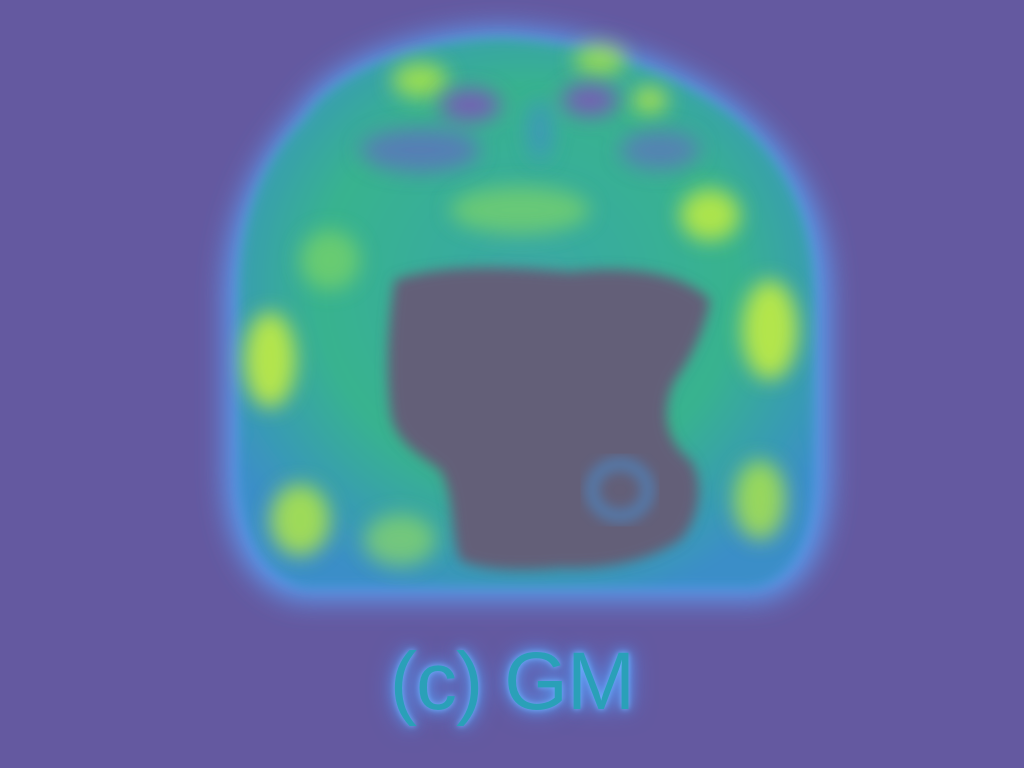 The height and width of the screenshot is (768, 1024). What do you see at coordinates (530, 128) in the screenshot?
I see `low-uptake-regions` at bounding box center [530, 128].